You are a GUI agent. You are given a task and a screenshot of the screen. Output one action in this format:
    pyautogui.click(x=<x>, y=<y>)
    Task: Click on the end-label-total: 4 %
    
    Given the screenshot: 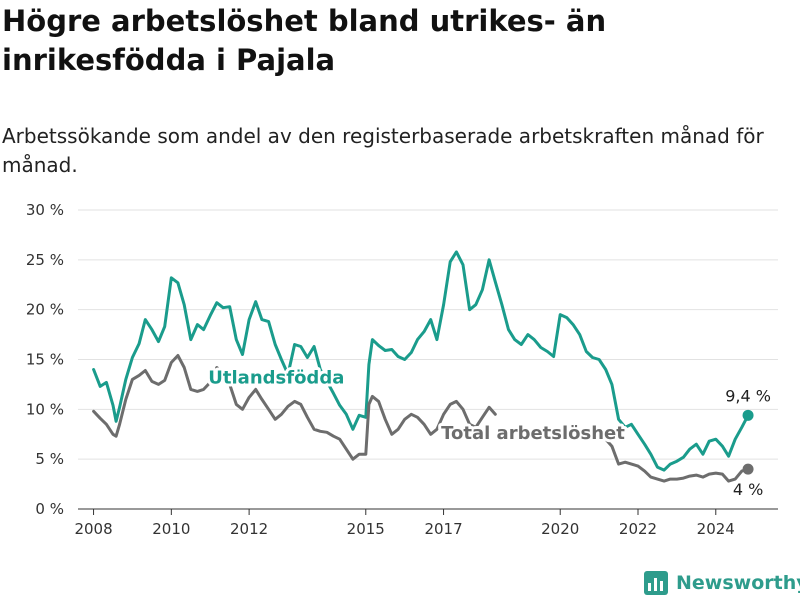 What is the action you would take?
    pyautogui.click(x=748, y=489)
    